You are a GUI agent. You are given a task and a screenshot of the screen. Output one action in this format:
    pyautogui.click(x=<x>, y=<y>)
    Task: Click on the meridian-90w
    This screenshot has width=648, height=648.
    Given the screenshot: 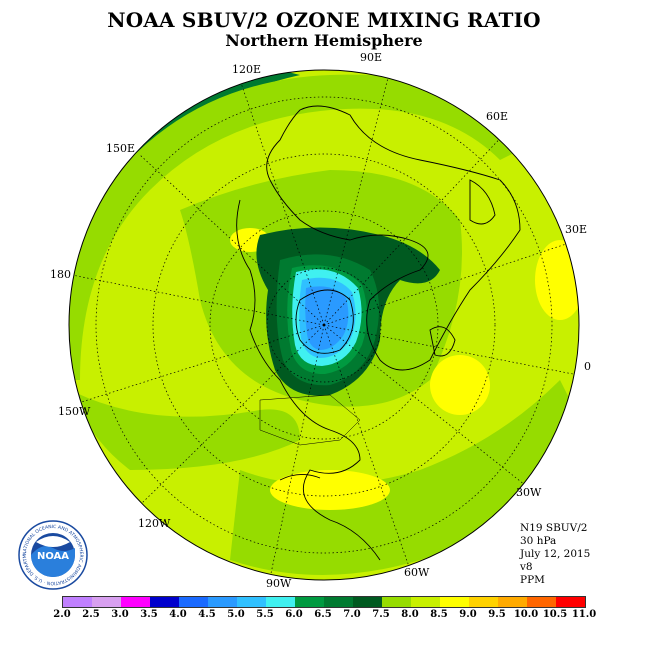 What is the action you would take?
    pyautogui.click(x=297, y=451)
    